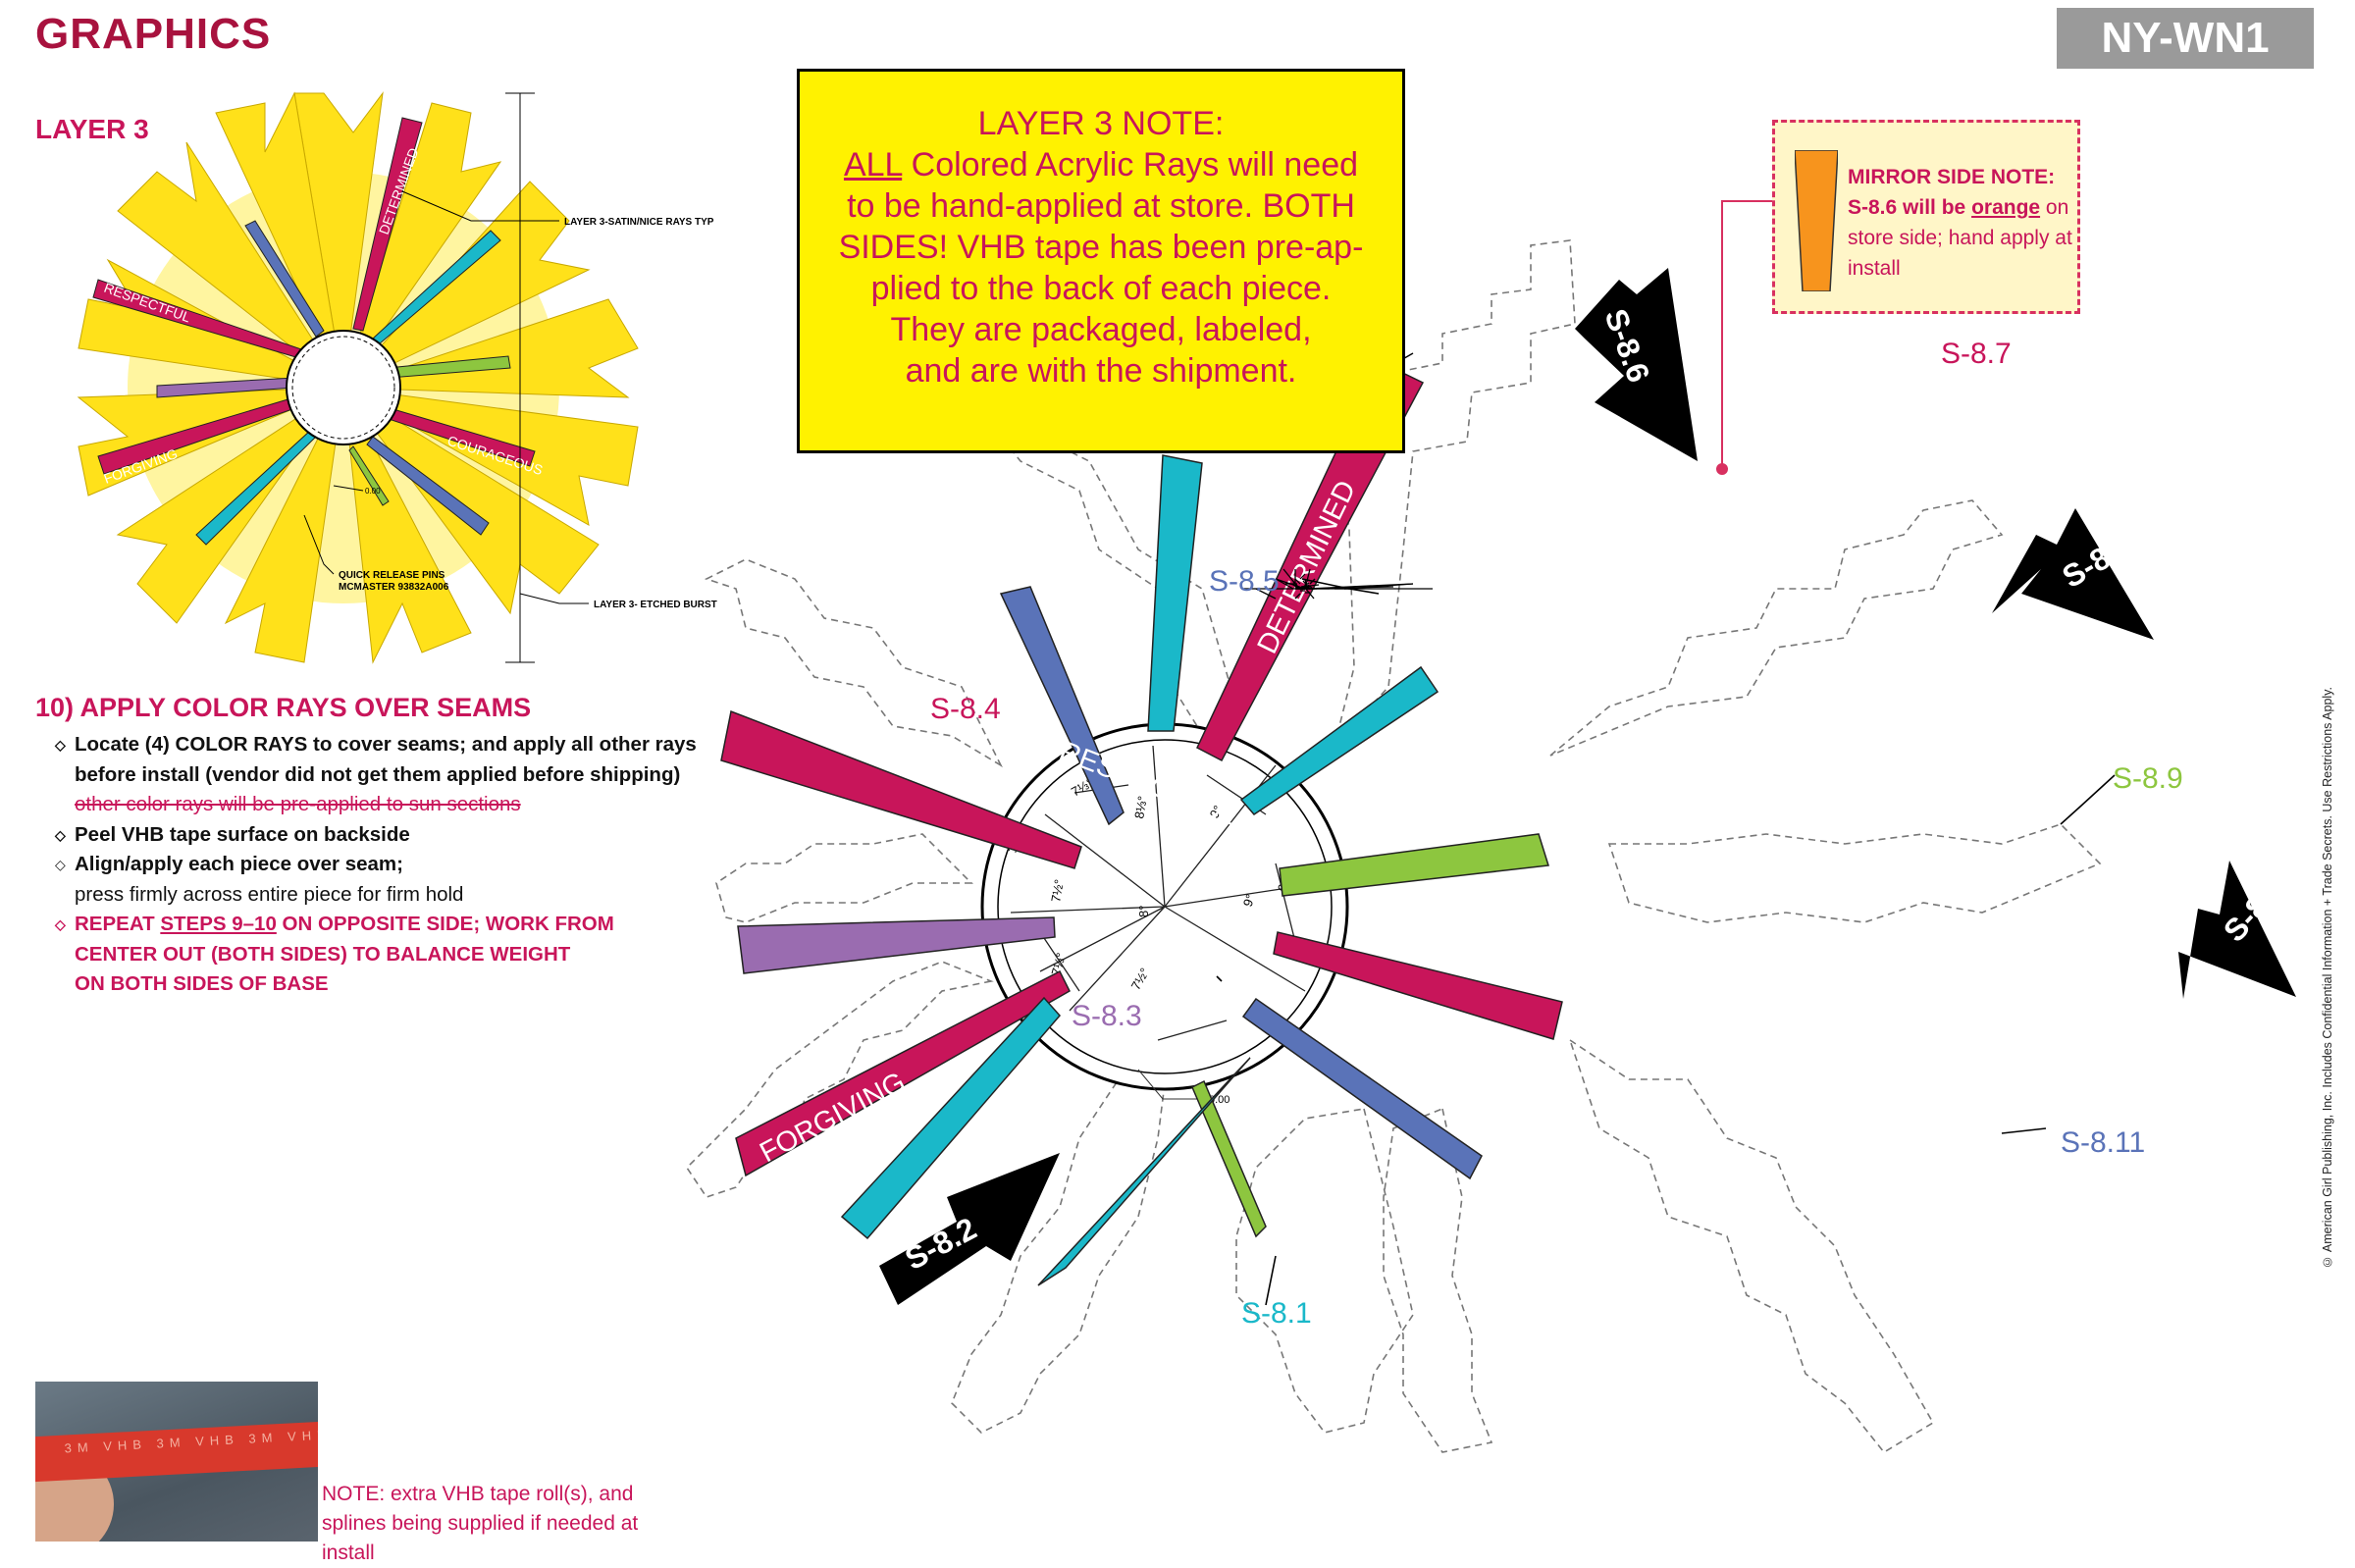  What do you see at coordinates (1244, 581) in the screenshot?
I see `label-s85: S-8.5` at bounding box center [1244, 581].